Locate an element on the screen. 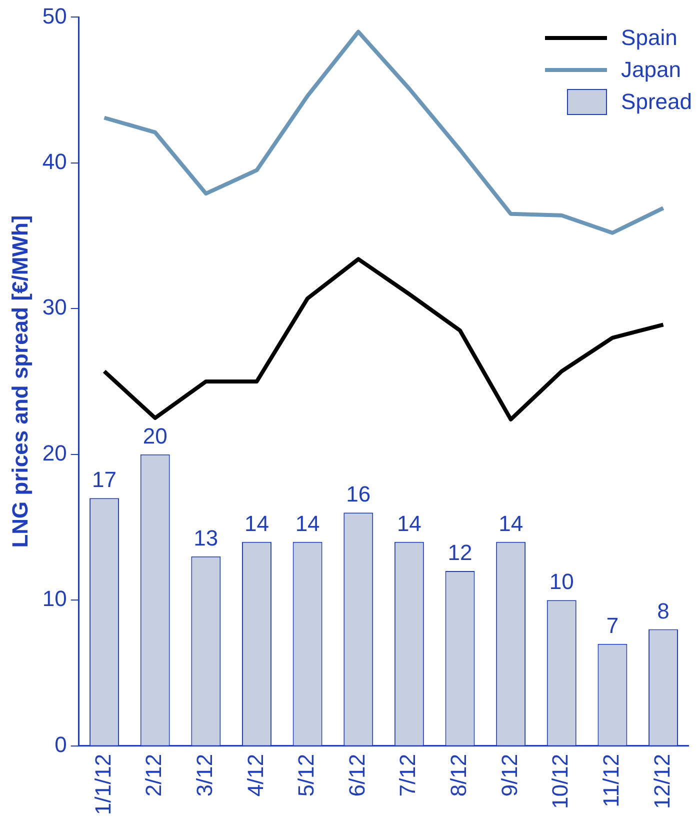 This screenshot has height=827, width=698. data-label: 12 is located at coordinates (460, 553).